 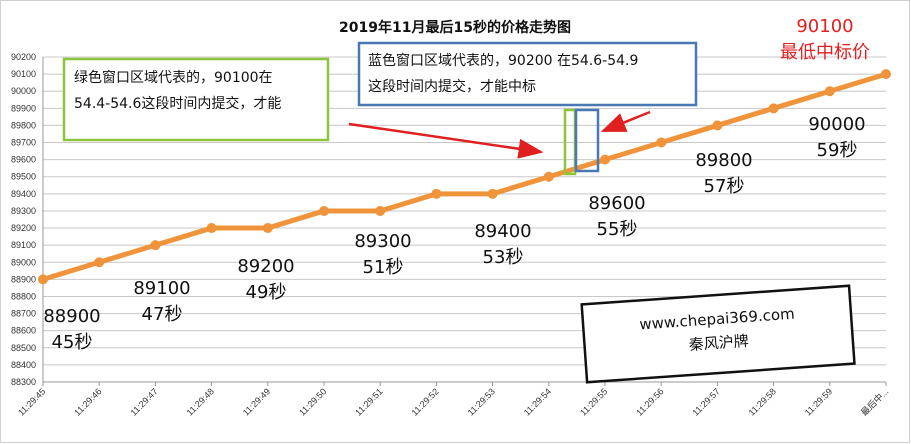 I want to click on x-tick-label: 11:29:48, so click(x=200, y=401).